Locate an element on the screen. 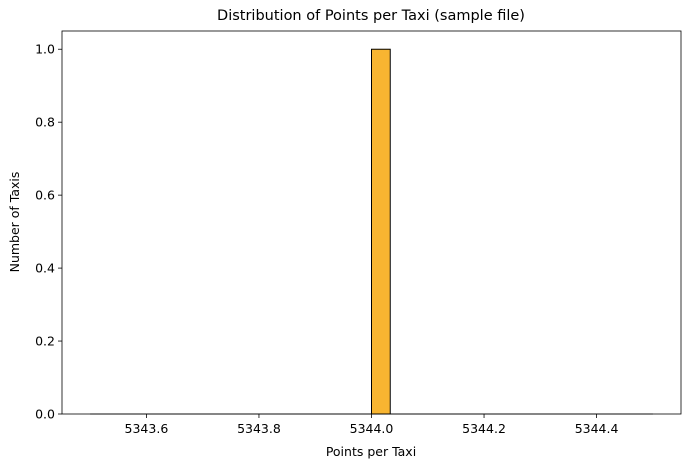 The height and width of the screenshot is (468, 691). y-tick-label: 1.0 is located at coordinates (45, 49).